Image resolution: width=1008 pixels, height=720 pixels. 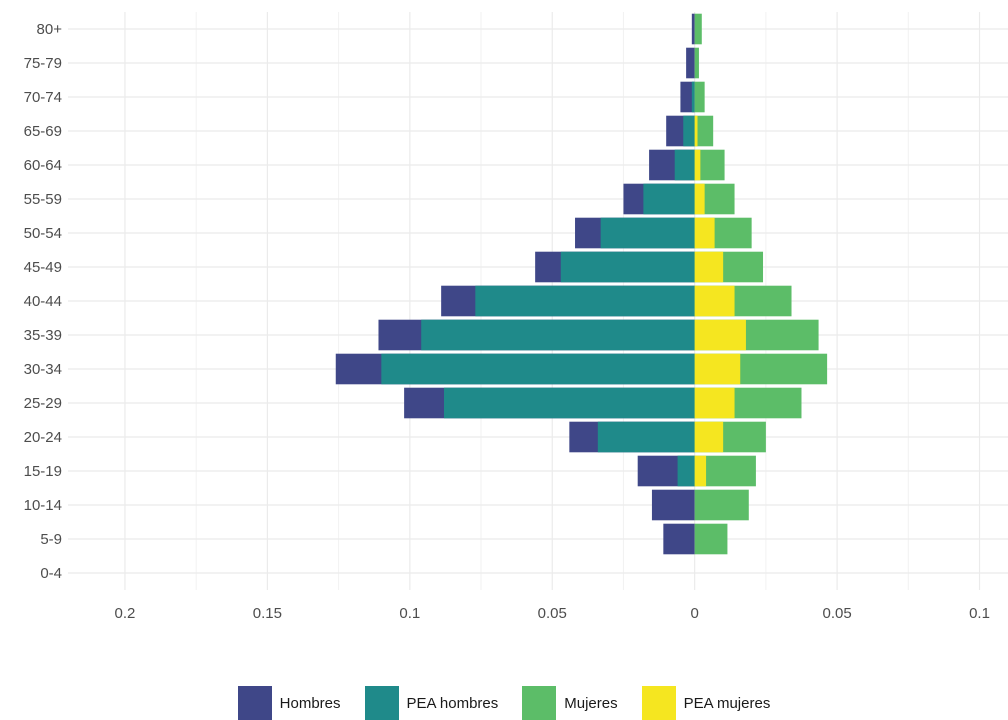 I want to click on legend-label-pea-mujeres: PEA mujeres, so click(x=727, y=703).